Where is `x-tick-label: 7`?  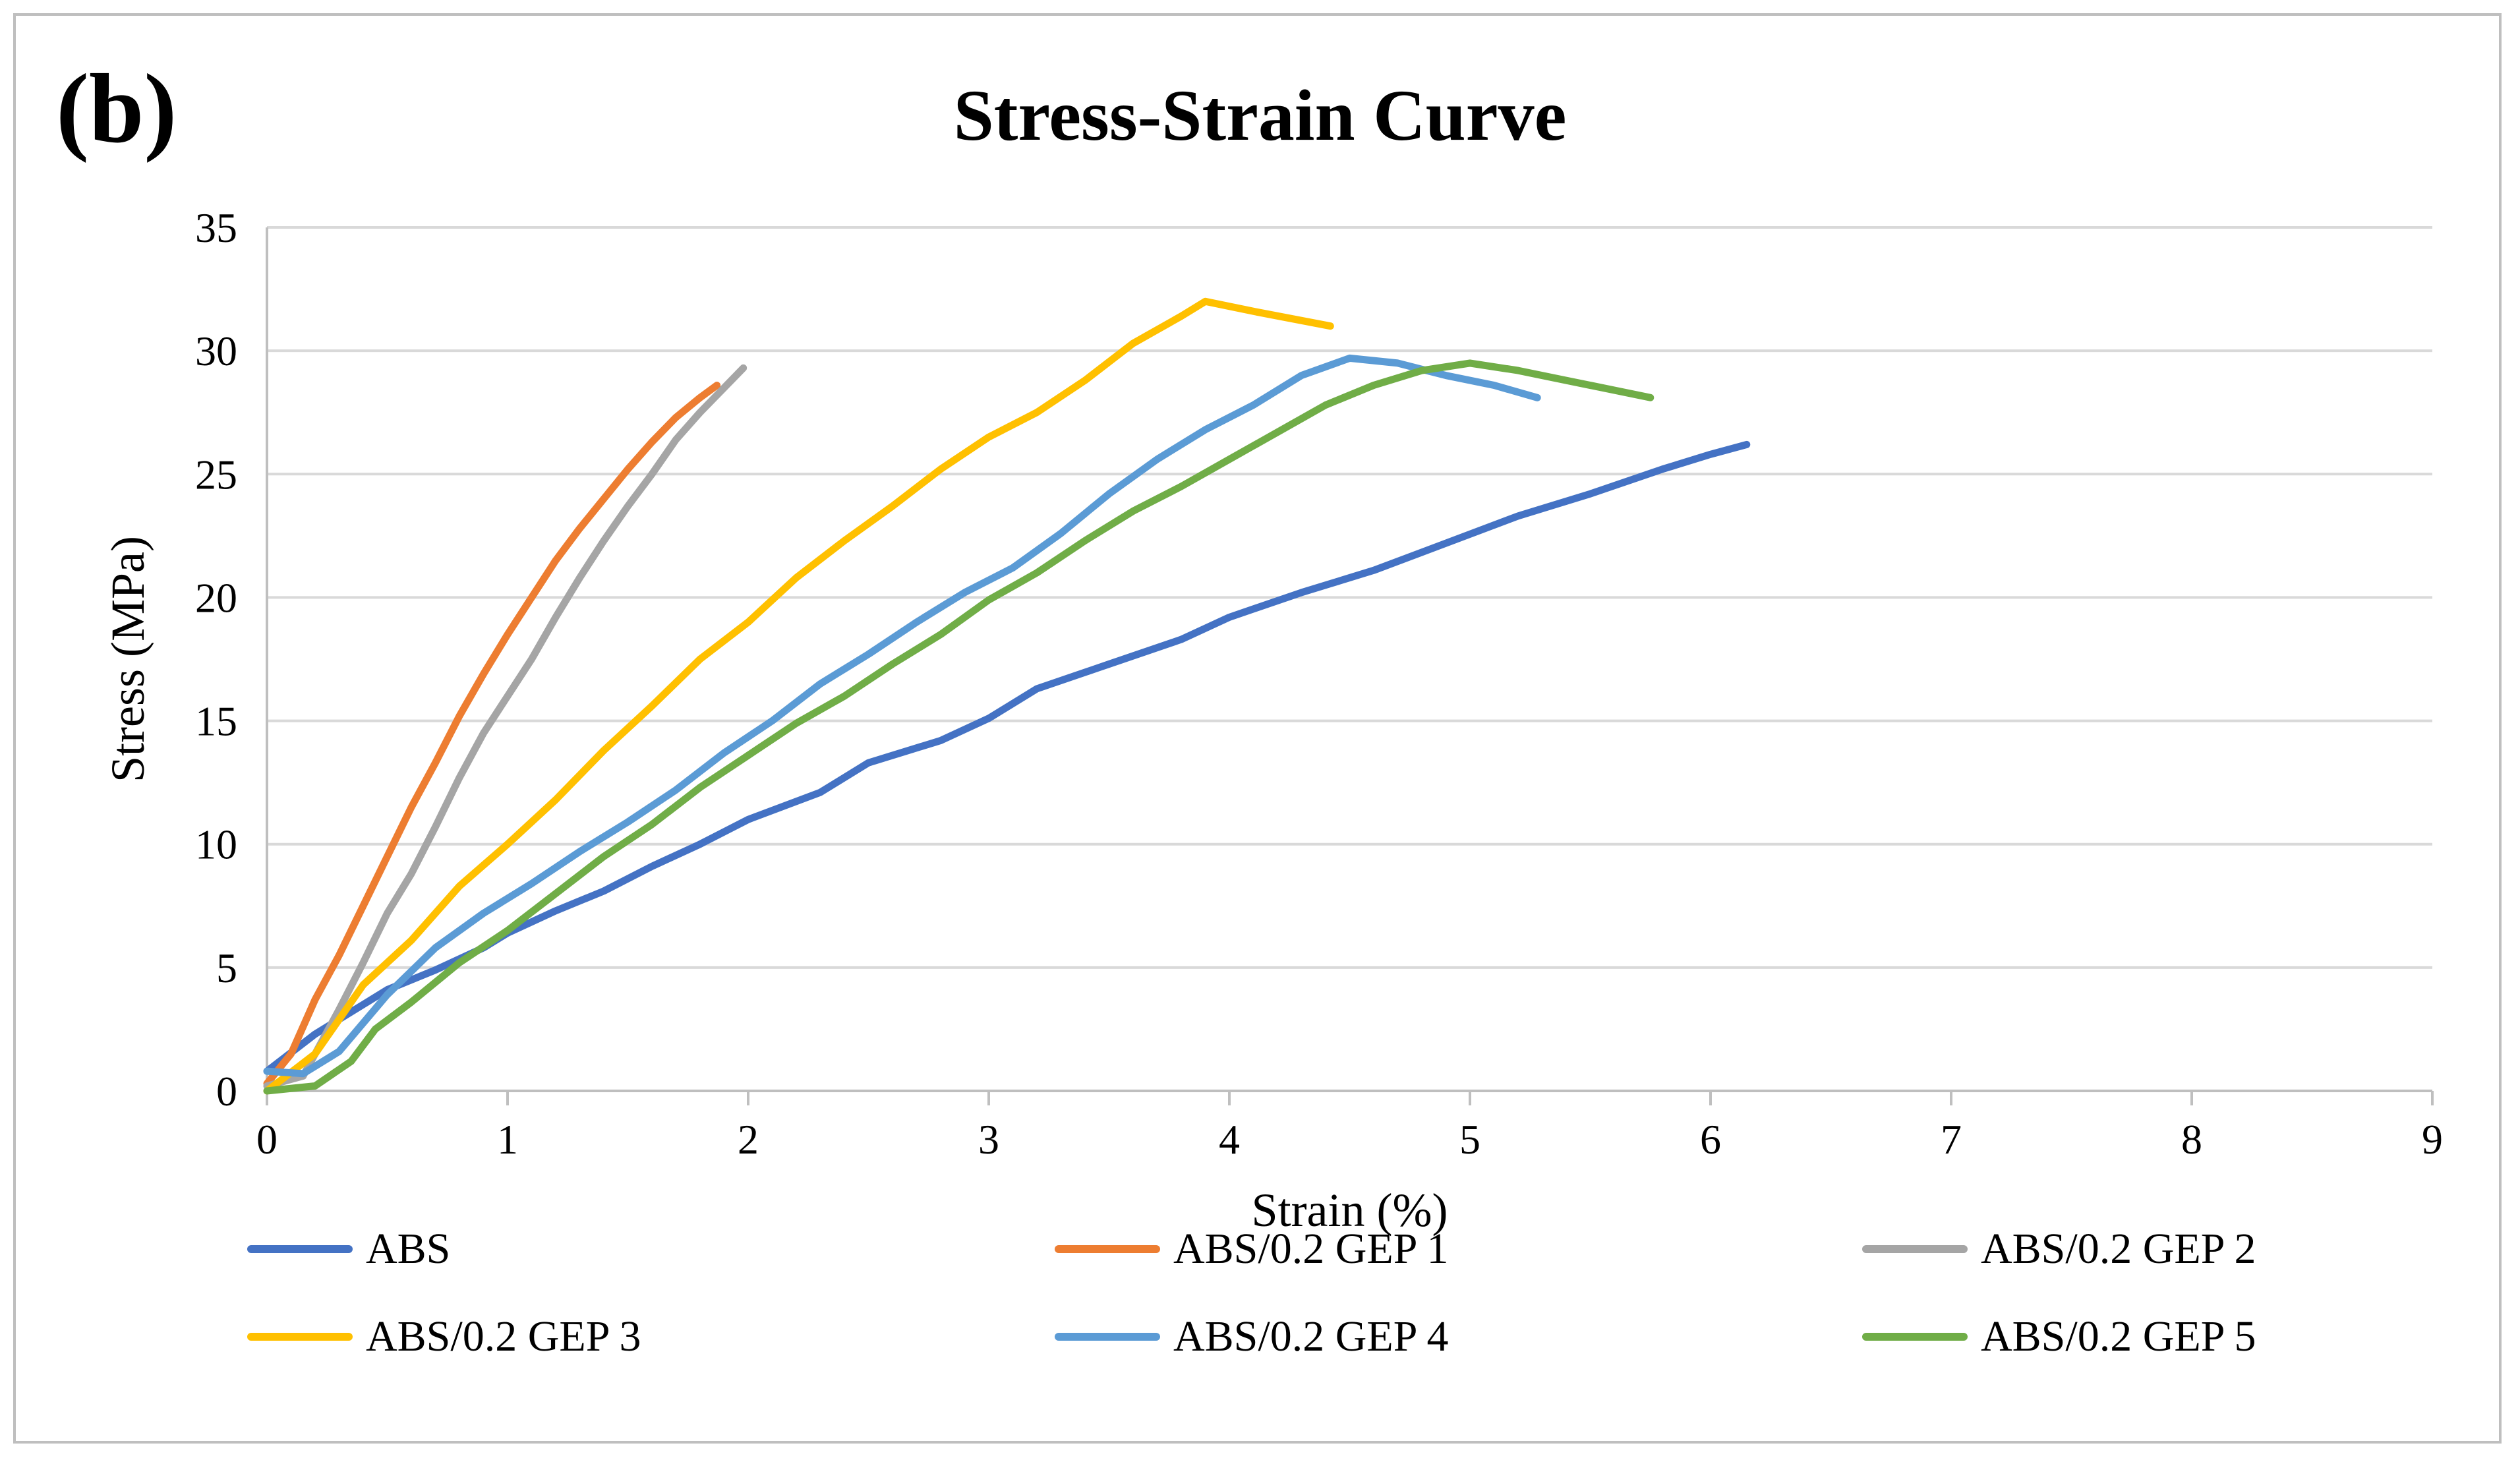 x-tick-label: 7 is located at coordinates (1951, 1139).